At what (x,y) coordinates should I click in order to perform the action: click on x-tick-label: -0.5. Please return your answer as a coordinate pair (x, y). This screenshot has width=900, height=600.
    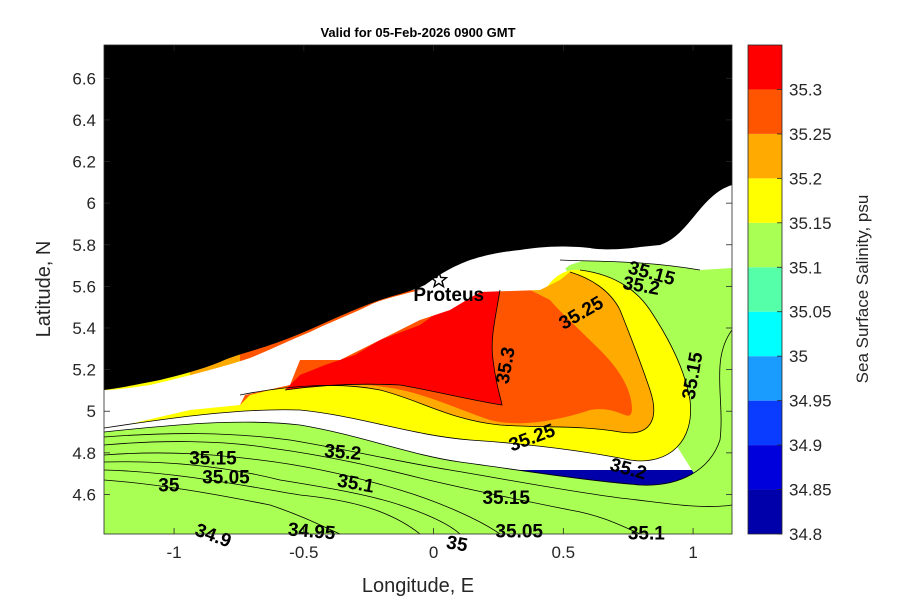
    Looking at the image, I should click on (303, 552).